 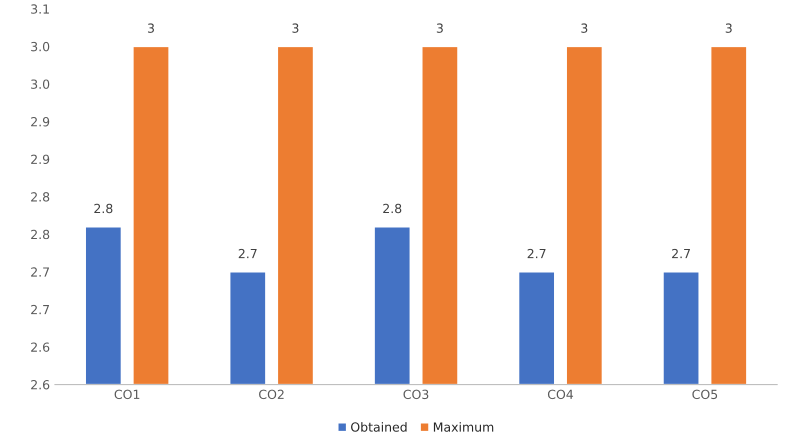 I want to click on x-tick-label: CO2, so click(x=271, y=395).